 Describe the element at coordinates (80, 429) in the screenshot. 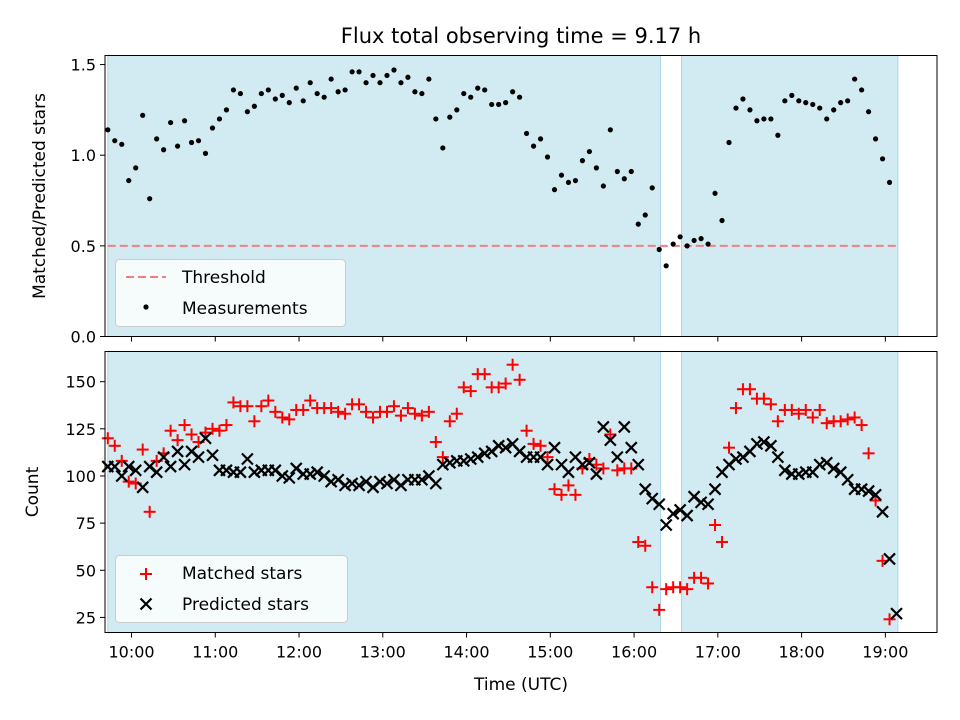

I see `y-tick-label: 125` at that location.